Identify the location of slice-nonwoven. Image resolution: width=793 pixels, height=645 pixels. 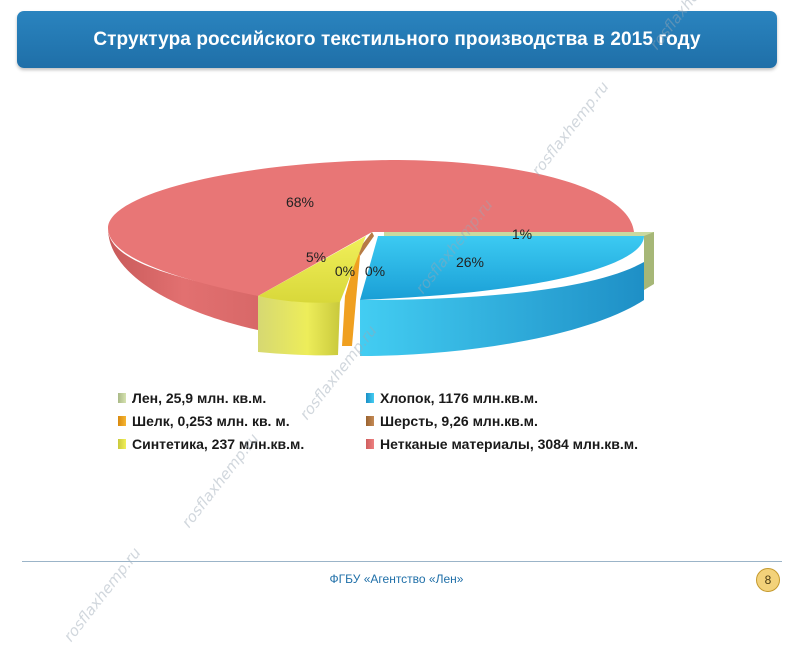
(371, 228).